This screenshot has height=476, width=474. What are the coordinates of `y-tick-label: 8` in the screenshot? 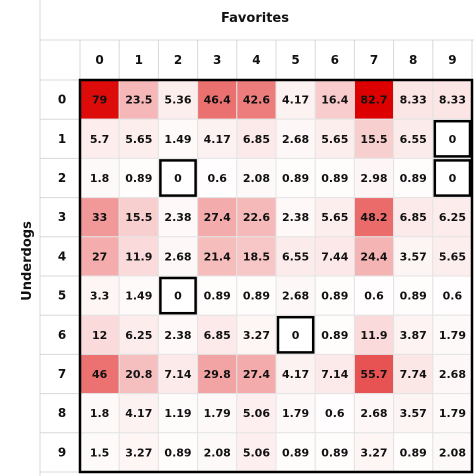 It's located at (62, 413).